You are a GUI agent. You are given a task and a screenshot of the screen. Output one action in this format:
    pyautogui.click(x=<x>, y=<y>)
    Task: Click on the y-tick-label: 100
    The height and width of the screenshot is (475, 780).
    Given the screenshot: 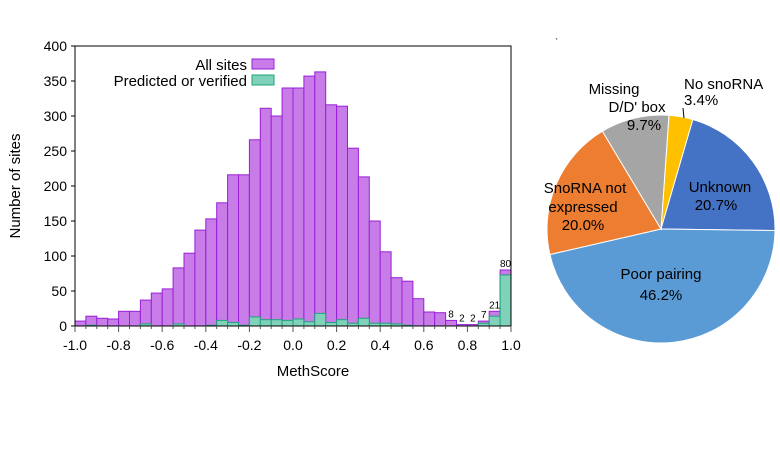 What is the action you would take?
    pyautogui.click(x=56, y=256)
    